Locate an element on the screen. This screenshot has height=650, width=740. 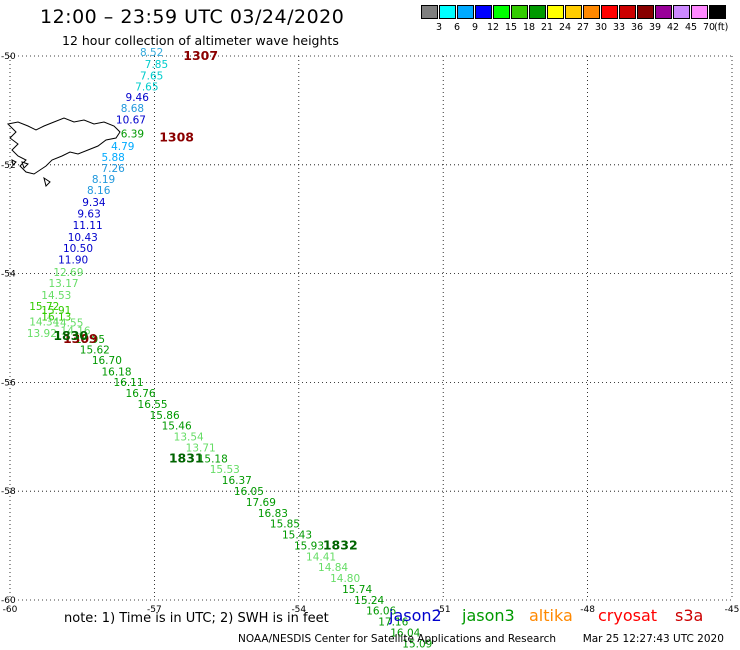
swh-observation: 7.85 is located at coordinates (156, 65).